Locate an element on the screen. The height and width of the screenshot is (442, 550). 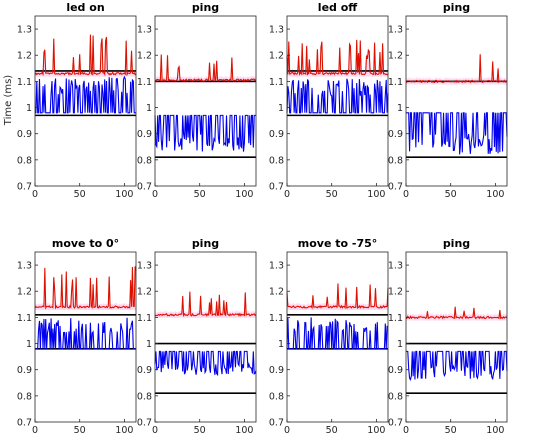
subplot-title: led on is located at coordinates (85, 7).